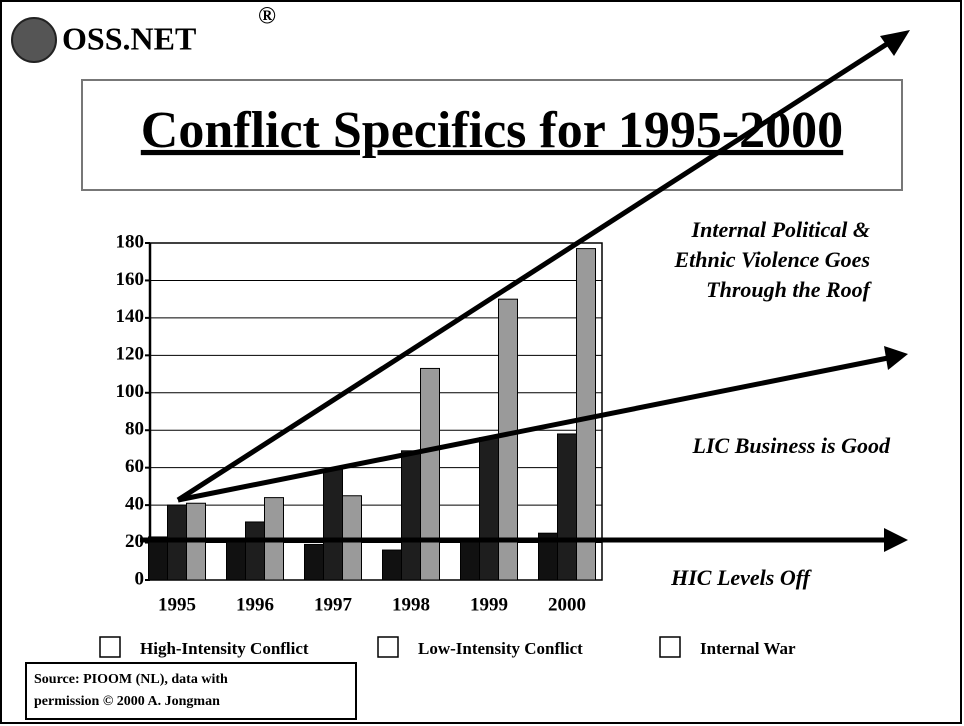 The height and width of the screenshot is (726, 964). What do you see at coordinates (130, 391) in the screenshot?
I see `y-tick-label: 100` at bounding box center [130, 391].